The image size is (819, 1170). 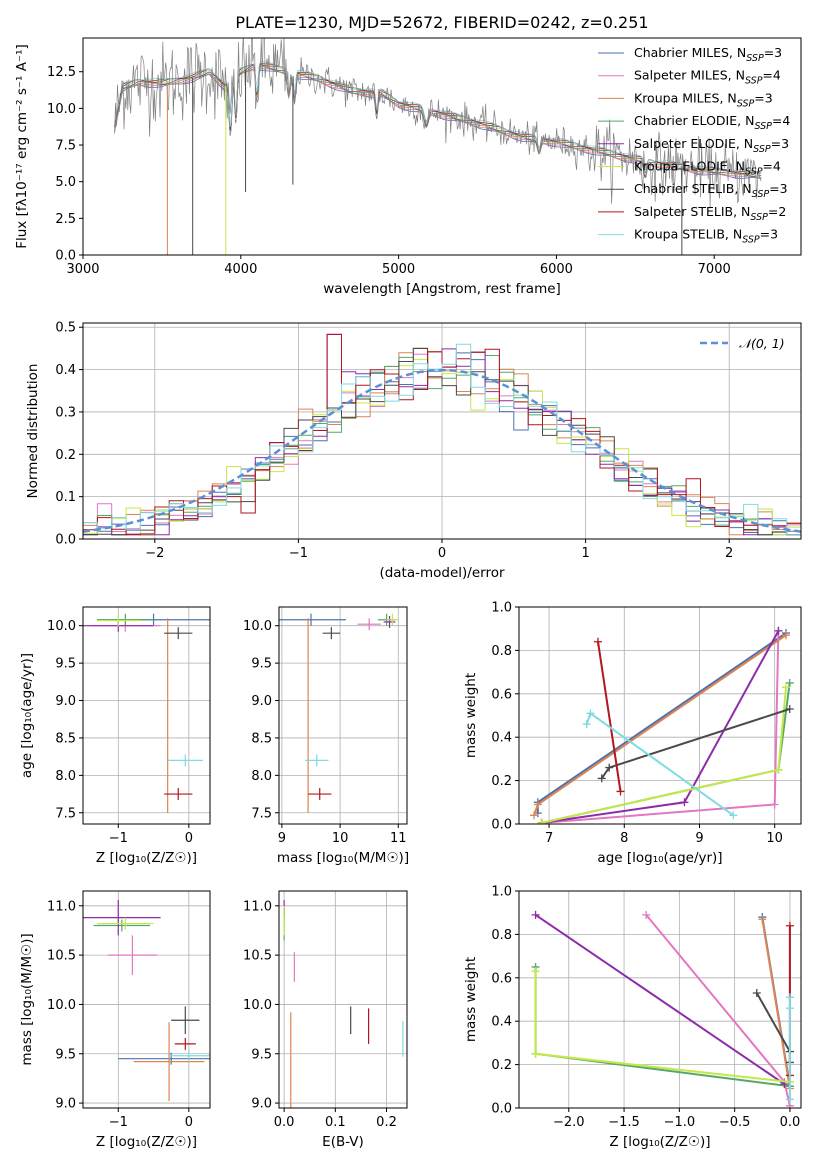 I want to click on x-tick-label: 2, so click(x=729, y=553).